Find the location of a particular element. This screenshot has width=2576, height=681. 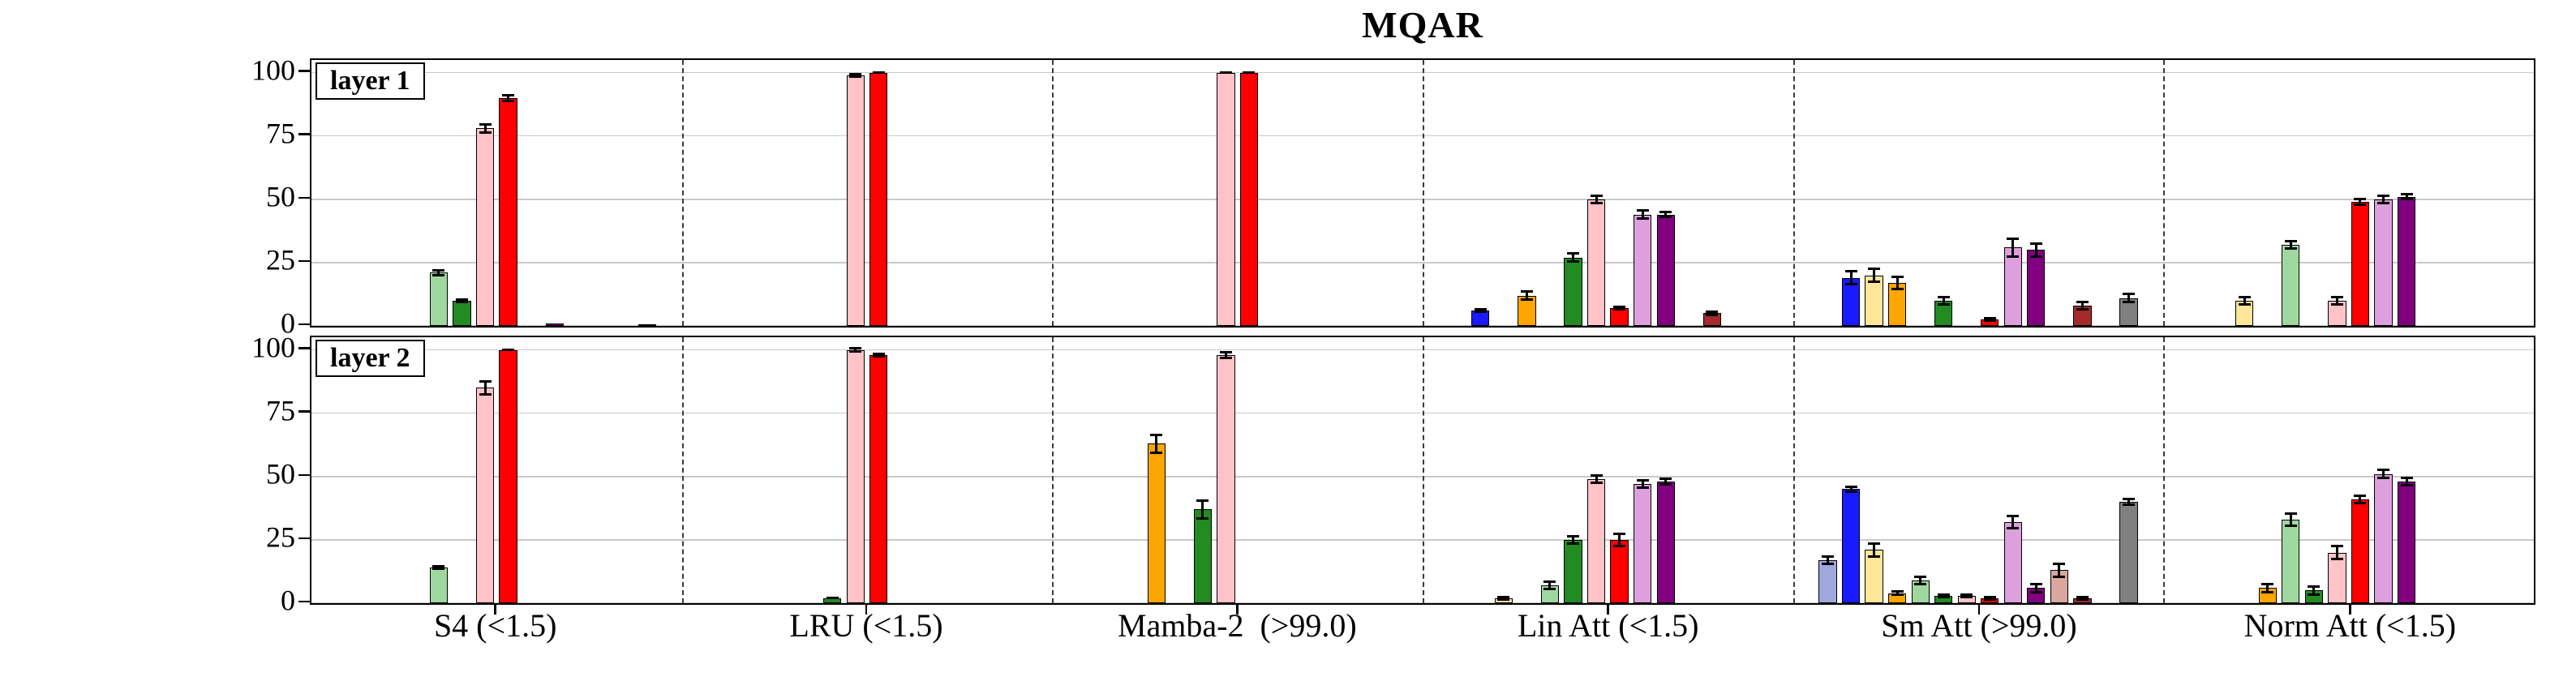

x-axis-label: Lin Att (<1.5) is located at coordinates (1608, 625).